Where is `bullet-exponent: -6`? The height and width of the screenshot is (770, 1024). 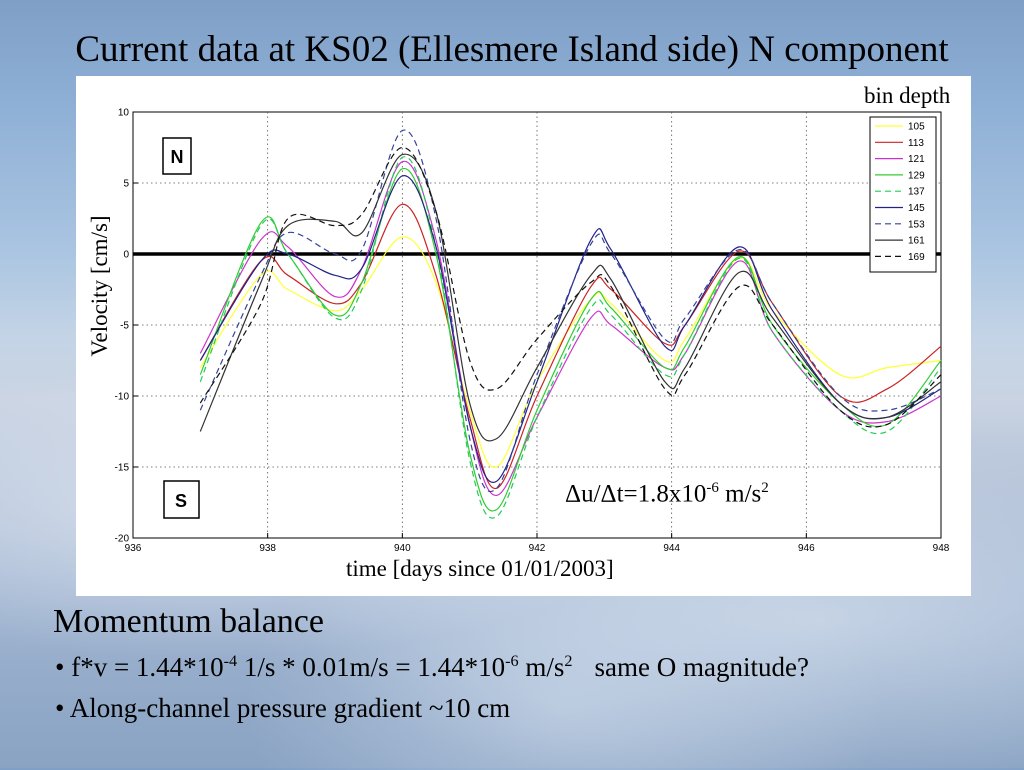
bullet-exponent: -6 is located at coordinates (512, 661).